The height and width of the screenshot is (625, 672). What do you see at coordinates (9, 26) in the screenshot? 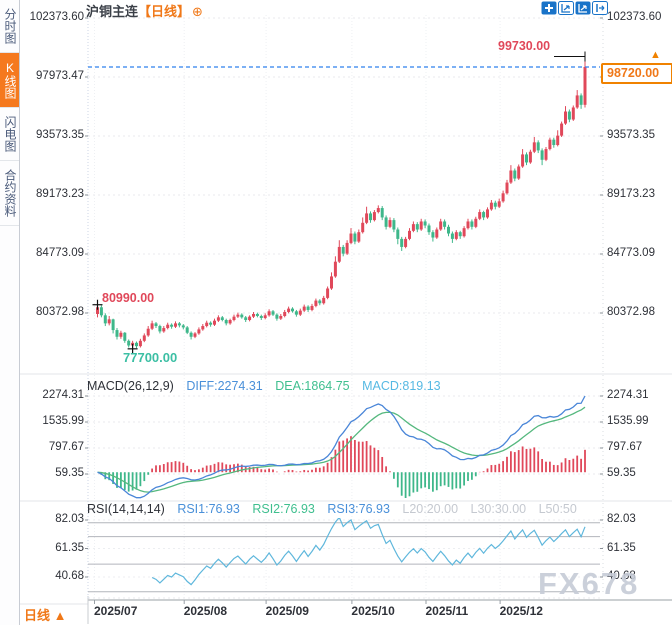
I see `sidebar-item-time-chart: 分时图` at bounding box center [9, 26].